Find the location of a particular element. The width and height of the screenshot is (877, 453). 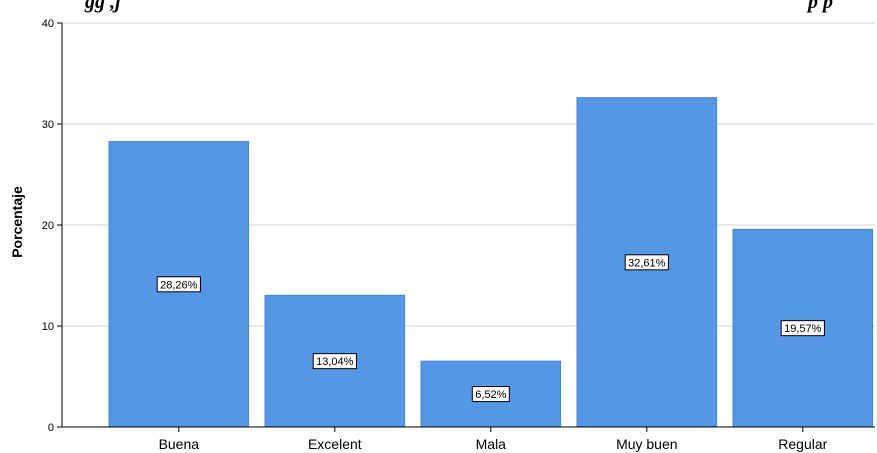

x-tick-label: Buena is located at coordinates (179, 444).